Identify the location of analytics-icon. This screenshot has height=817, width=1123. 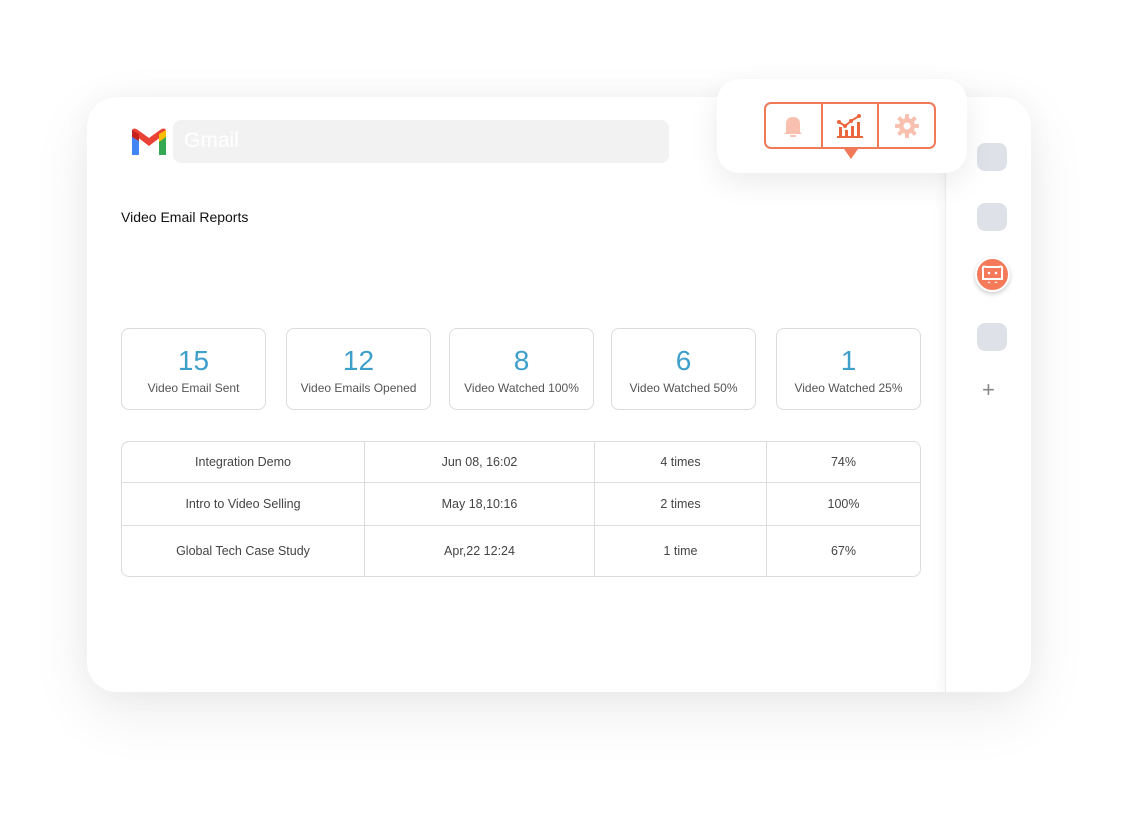
(850, 125).